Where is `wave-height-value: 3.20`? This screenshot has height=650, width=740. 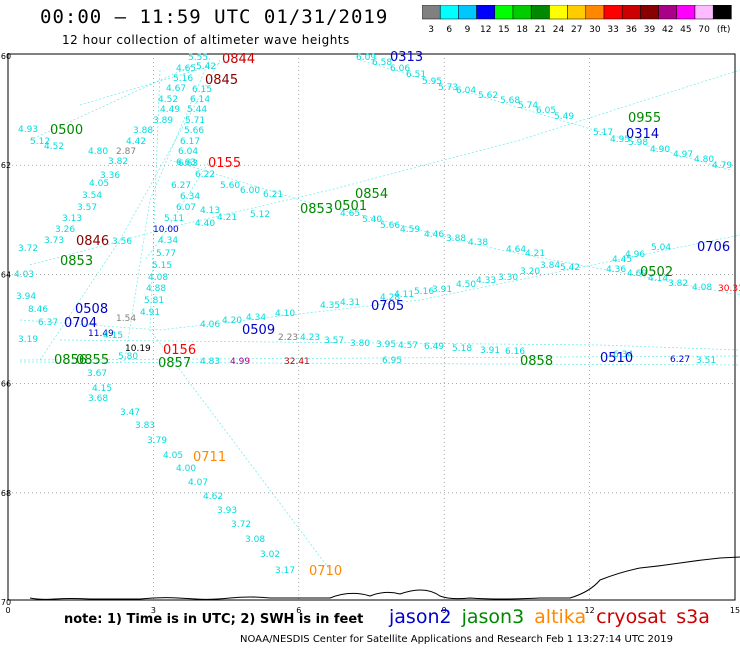 wave-height-value: 3.20 is located at coordinates (530, 272).